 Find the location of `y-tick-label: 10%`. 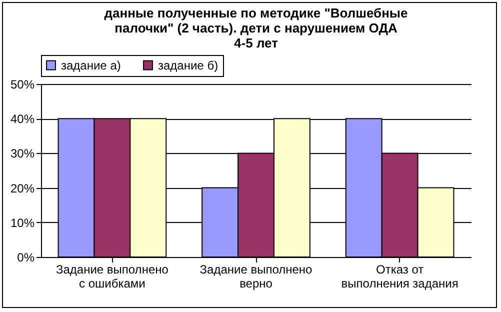

y-tick-label: 10% is located at coordinates (22, 223).